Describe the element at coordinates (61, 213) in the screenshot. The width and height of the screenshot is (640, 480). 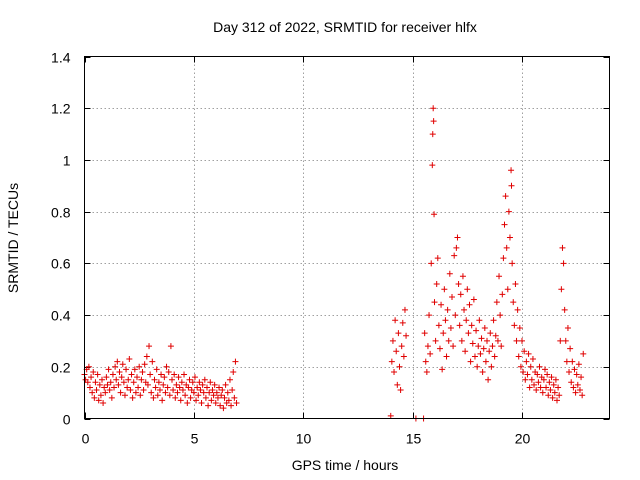
I see `y-tick-label: 0.8` at that location.